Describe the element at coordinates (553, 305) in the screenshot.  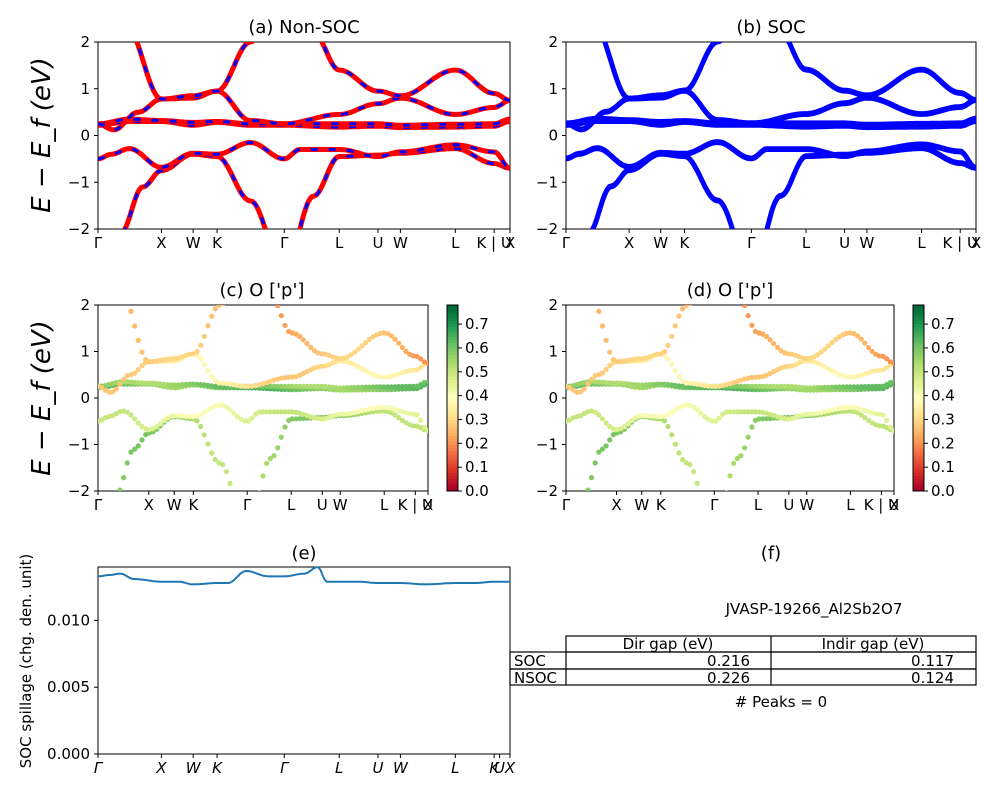
I see `panel-d-ytick-label: 2` at that location.